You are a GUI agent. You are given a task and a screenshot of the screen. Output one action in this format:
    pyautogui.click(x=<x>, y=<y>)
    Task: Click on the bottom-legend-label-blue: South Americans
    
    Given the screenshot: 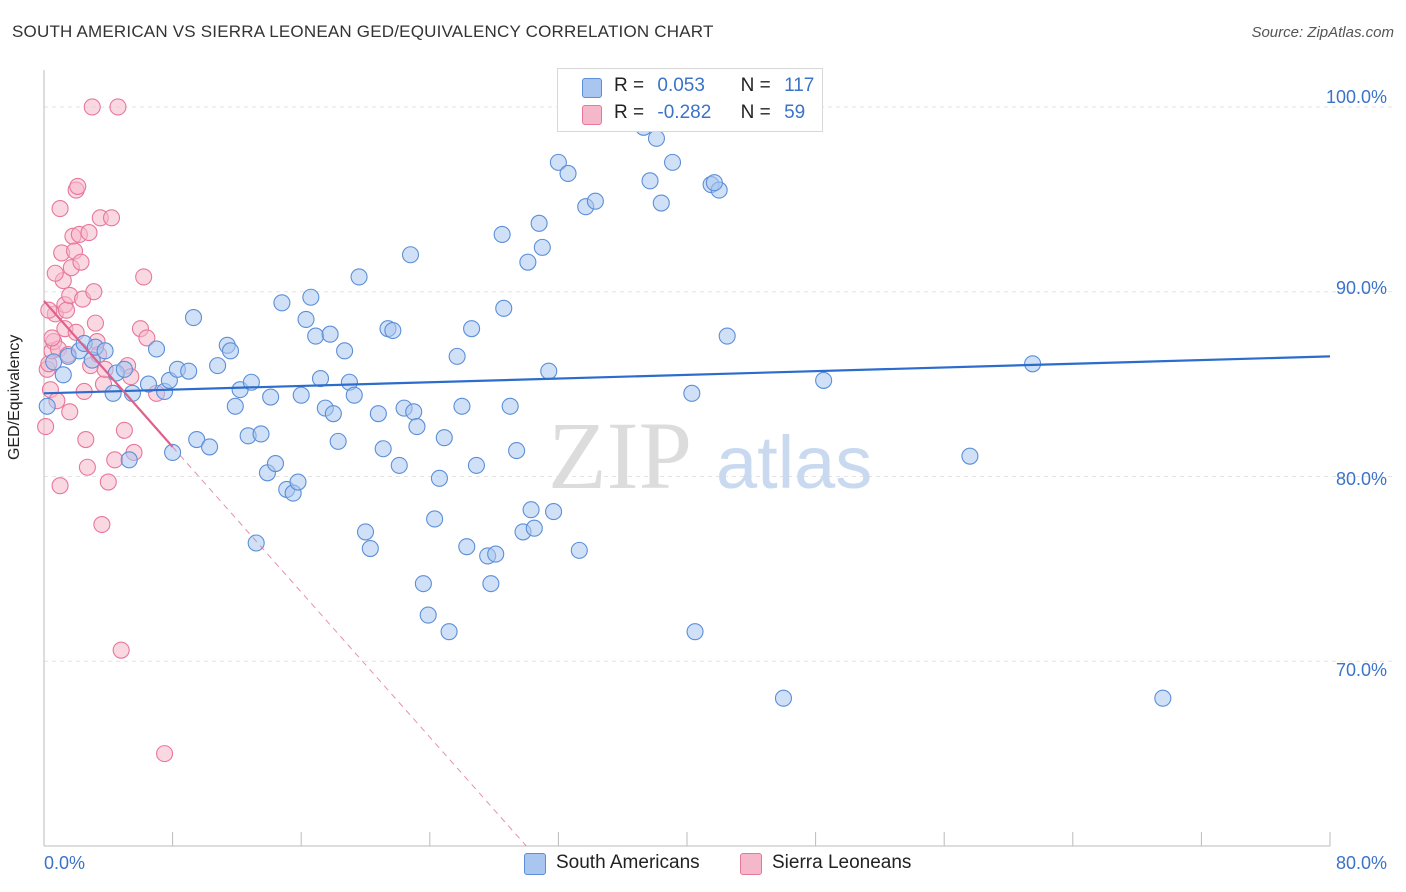 What is the action you would take?
    pyautogui.click(x=628, y=862)
    